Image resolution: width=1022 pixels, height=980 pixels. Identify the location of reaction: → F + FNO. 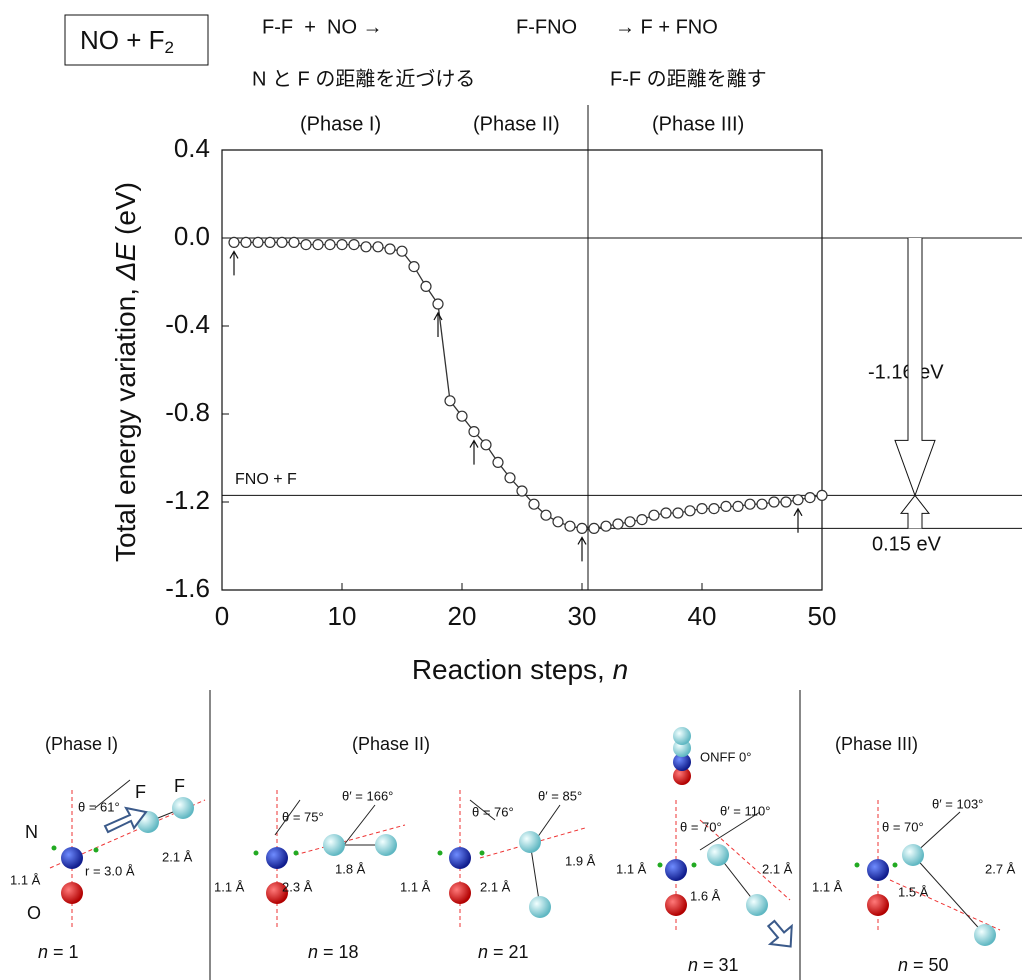
(666, 27).